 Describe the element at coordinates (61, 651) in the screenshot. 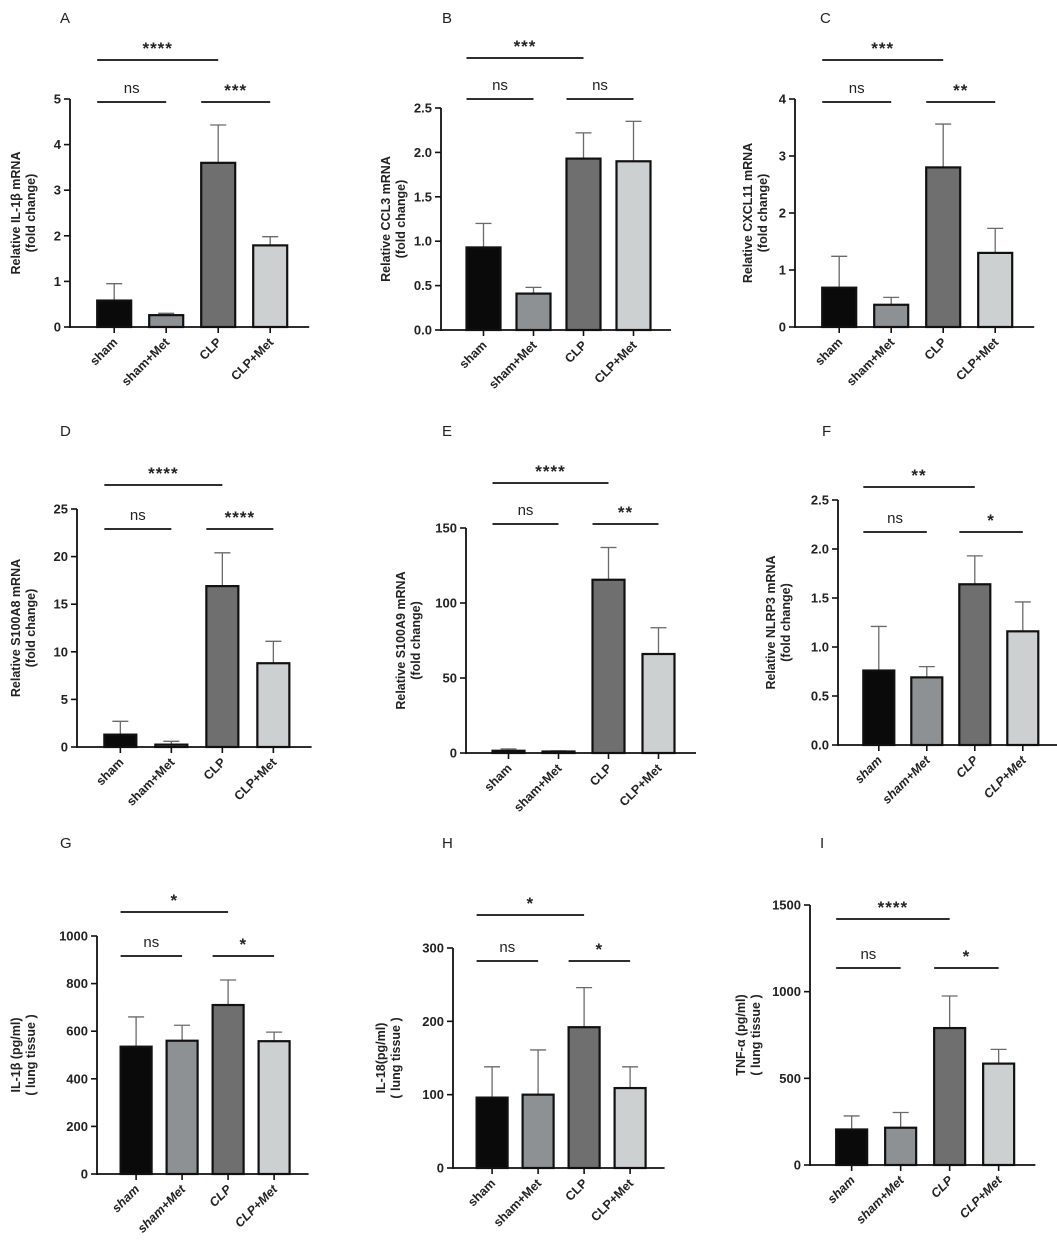

I see `y-tick-label: 10` at that location.